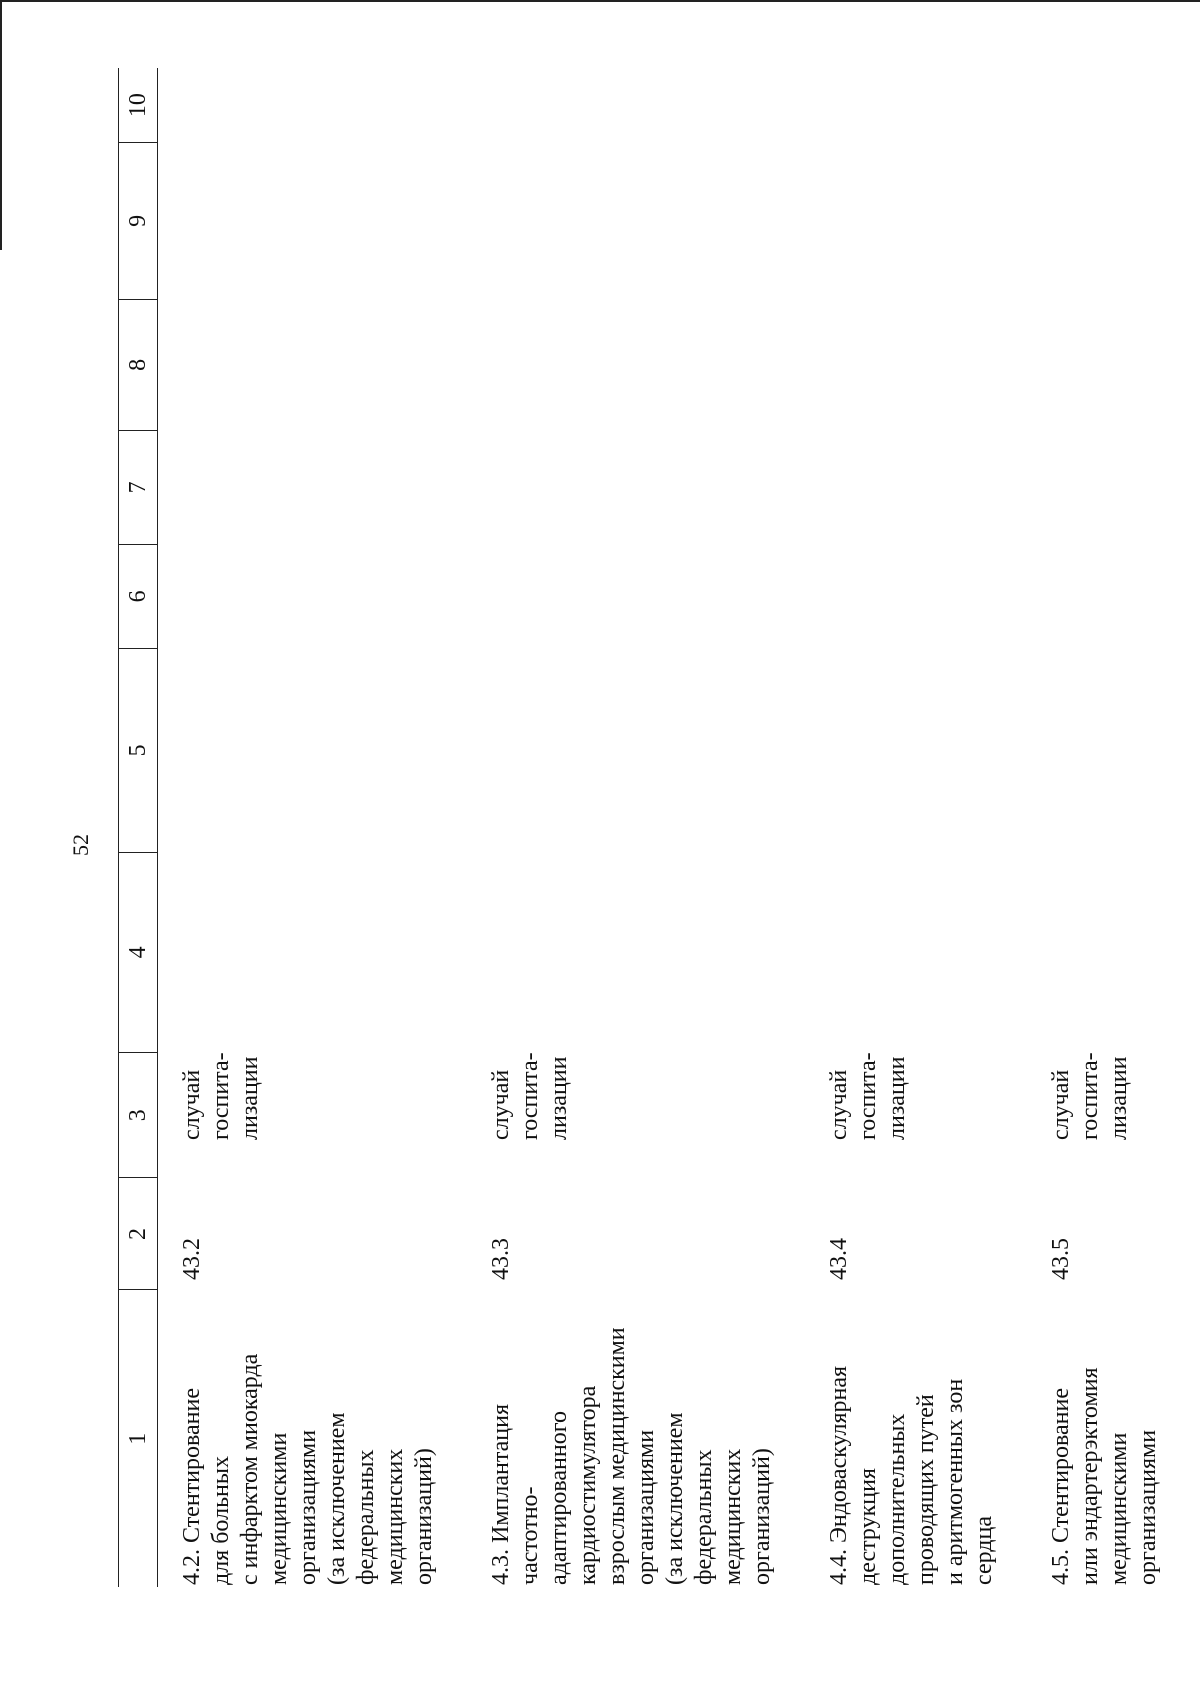 Image resolution: width=1200 pixels, height=1705 pixels. Describe the element at coordinates (1061, 1259) in the screenshot. I see `code-cell: 43.5` at that location.